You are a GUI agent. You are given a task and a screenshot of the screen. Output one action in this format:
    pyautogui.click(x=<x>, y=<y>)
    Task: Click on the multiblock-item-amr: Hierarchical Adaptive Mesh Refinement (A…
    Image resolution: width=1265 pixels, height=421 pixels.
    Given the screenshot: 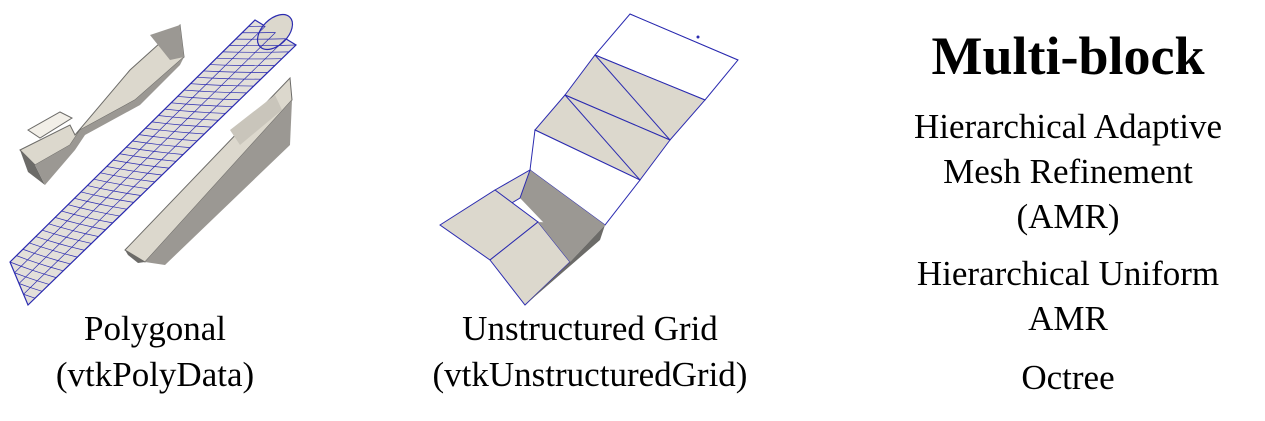 What is the action you would take?
    pyautogui.click(x=1068, y=171)
    